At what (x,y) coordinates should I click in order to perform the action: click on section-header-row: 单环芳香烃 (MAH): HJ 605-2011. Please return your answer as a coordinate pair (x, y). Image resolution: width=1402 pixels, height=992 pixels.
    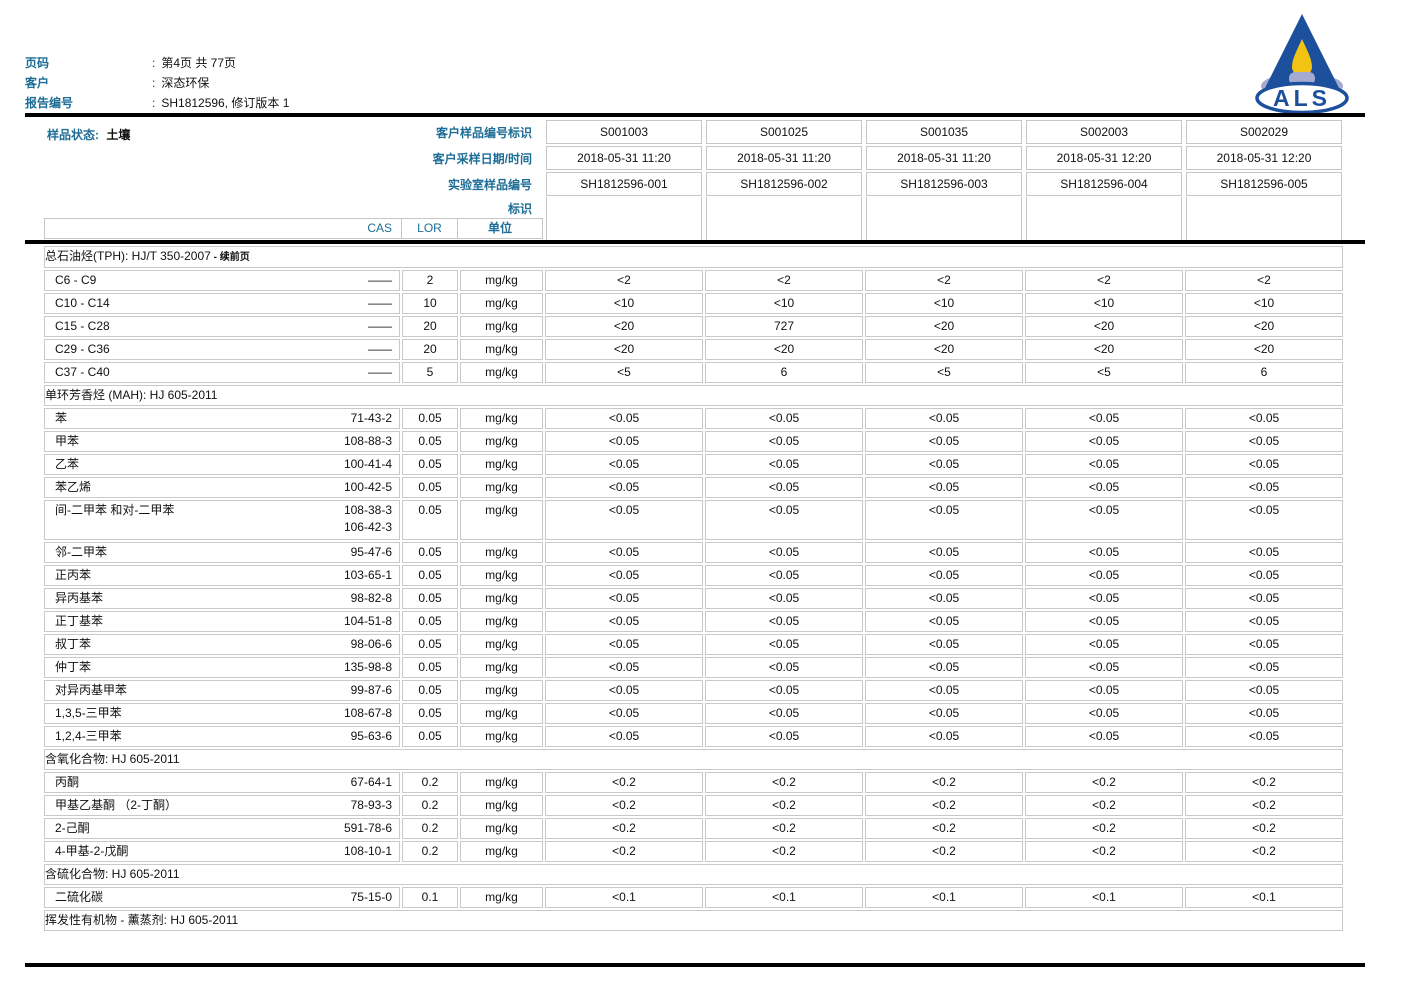
    Looking at the image, I should click on (693, 395).